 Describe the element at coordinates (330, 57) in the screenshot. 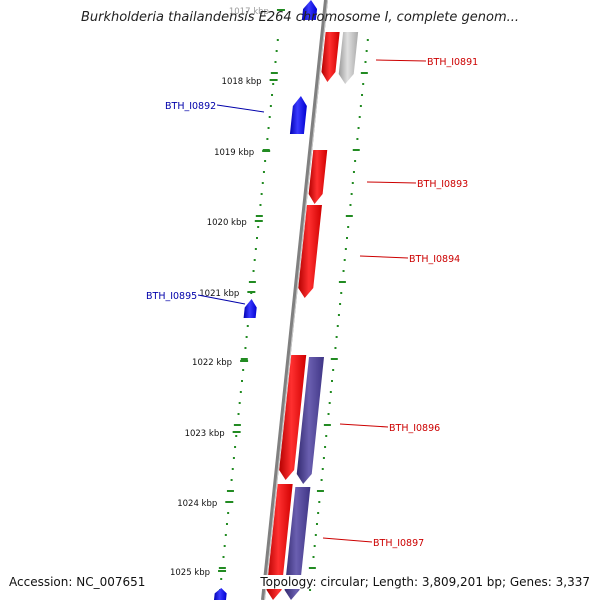

I see `gene-feature-bth_i0891` at that location.